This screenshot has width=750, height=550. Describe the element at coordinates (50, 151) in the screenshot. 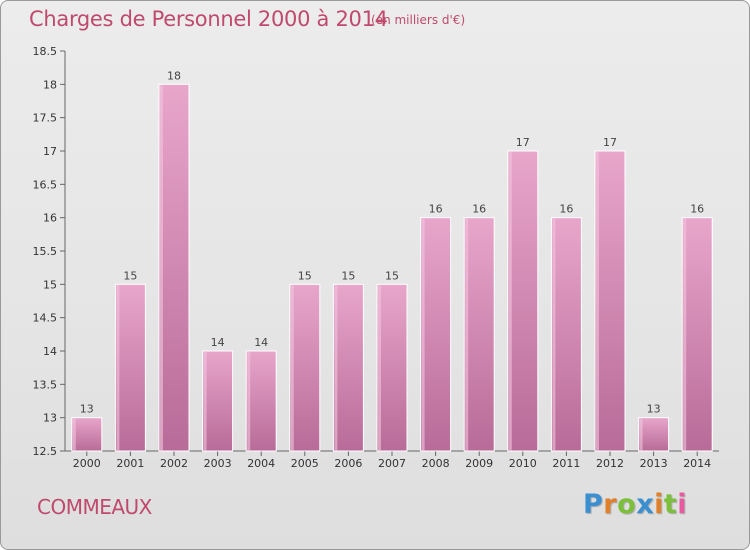

I see `y-tick-label: 17` at that location.